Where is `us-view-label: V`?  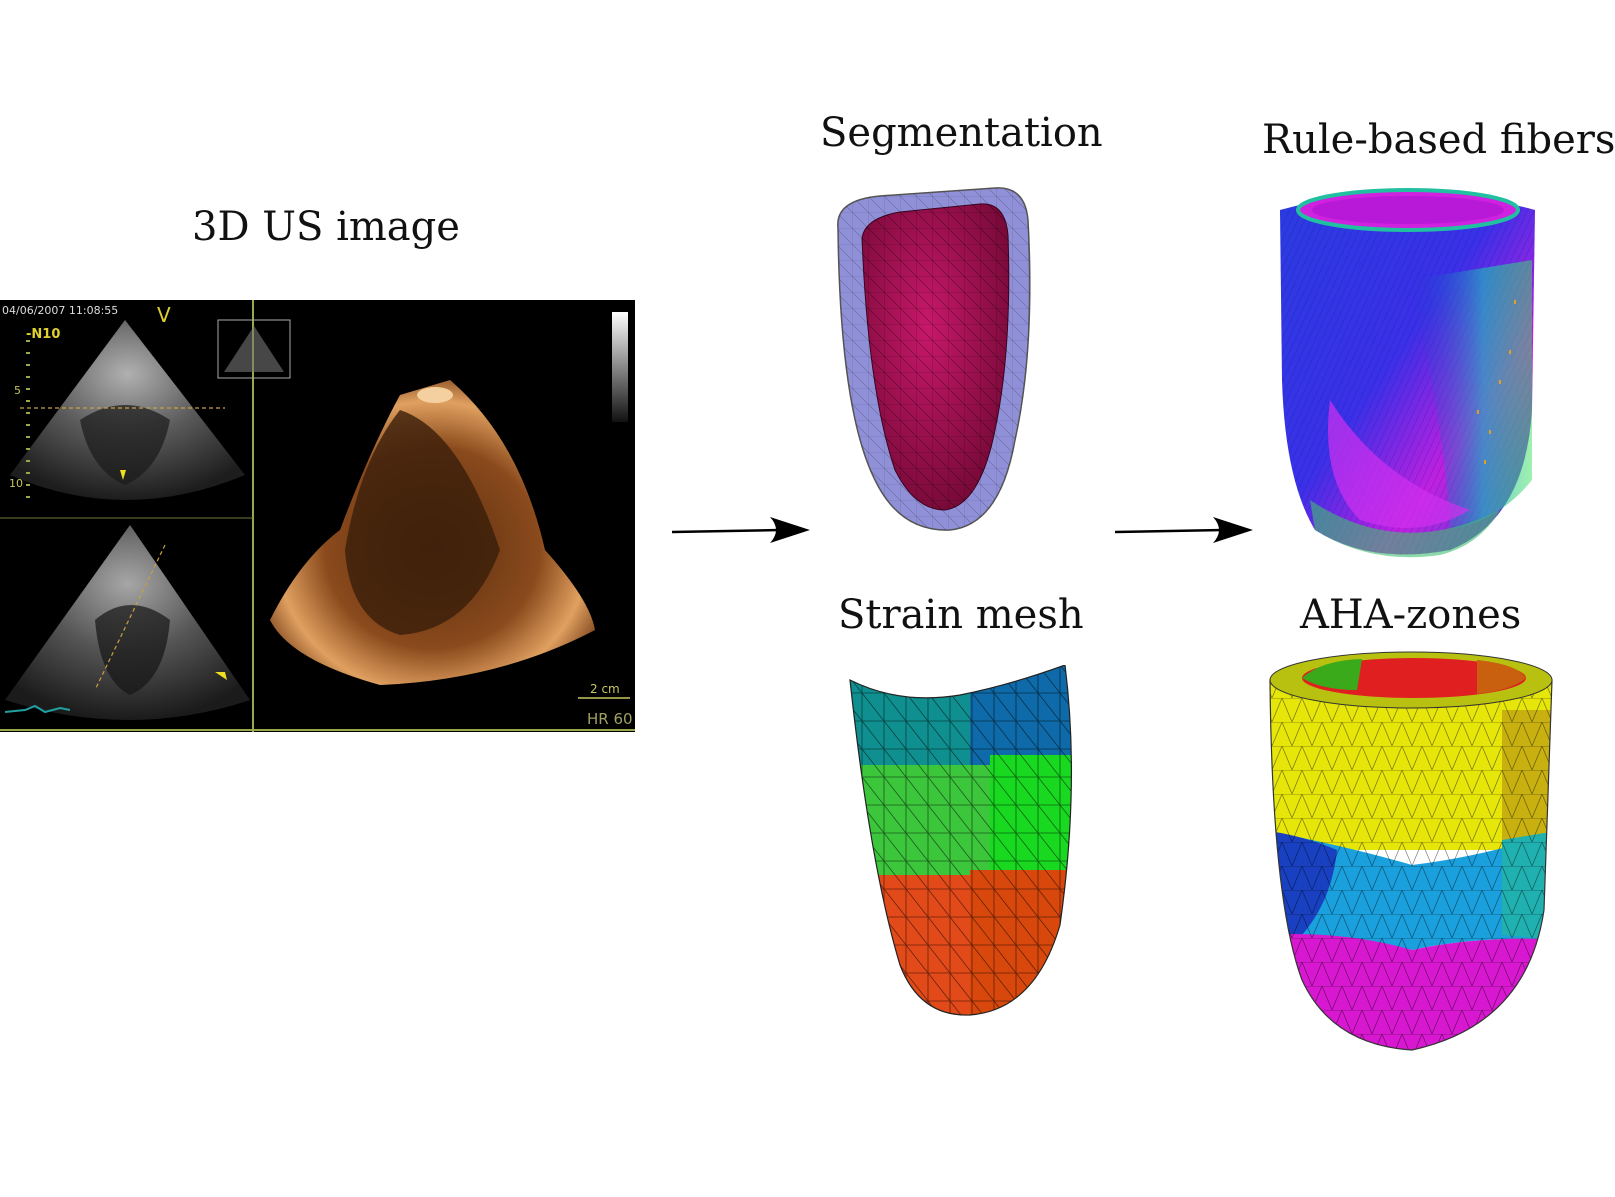 us-view-label: V is located at coordinates (164, 315).